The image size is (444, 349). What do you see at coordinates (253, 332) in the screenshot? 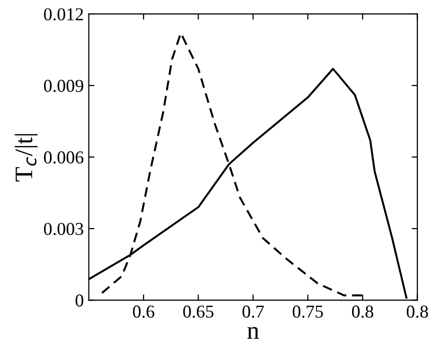
I see `x-axis-title: n` at bounding box center [253, 332].